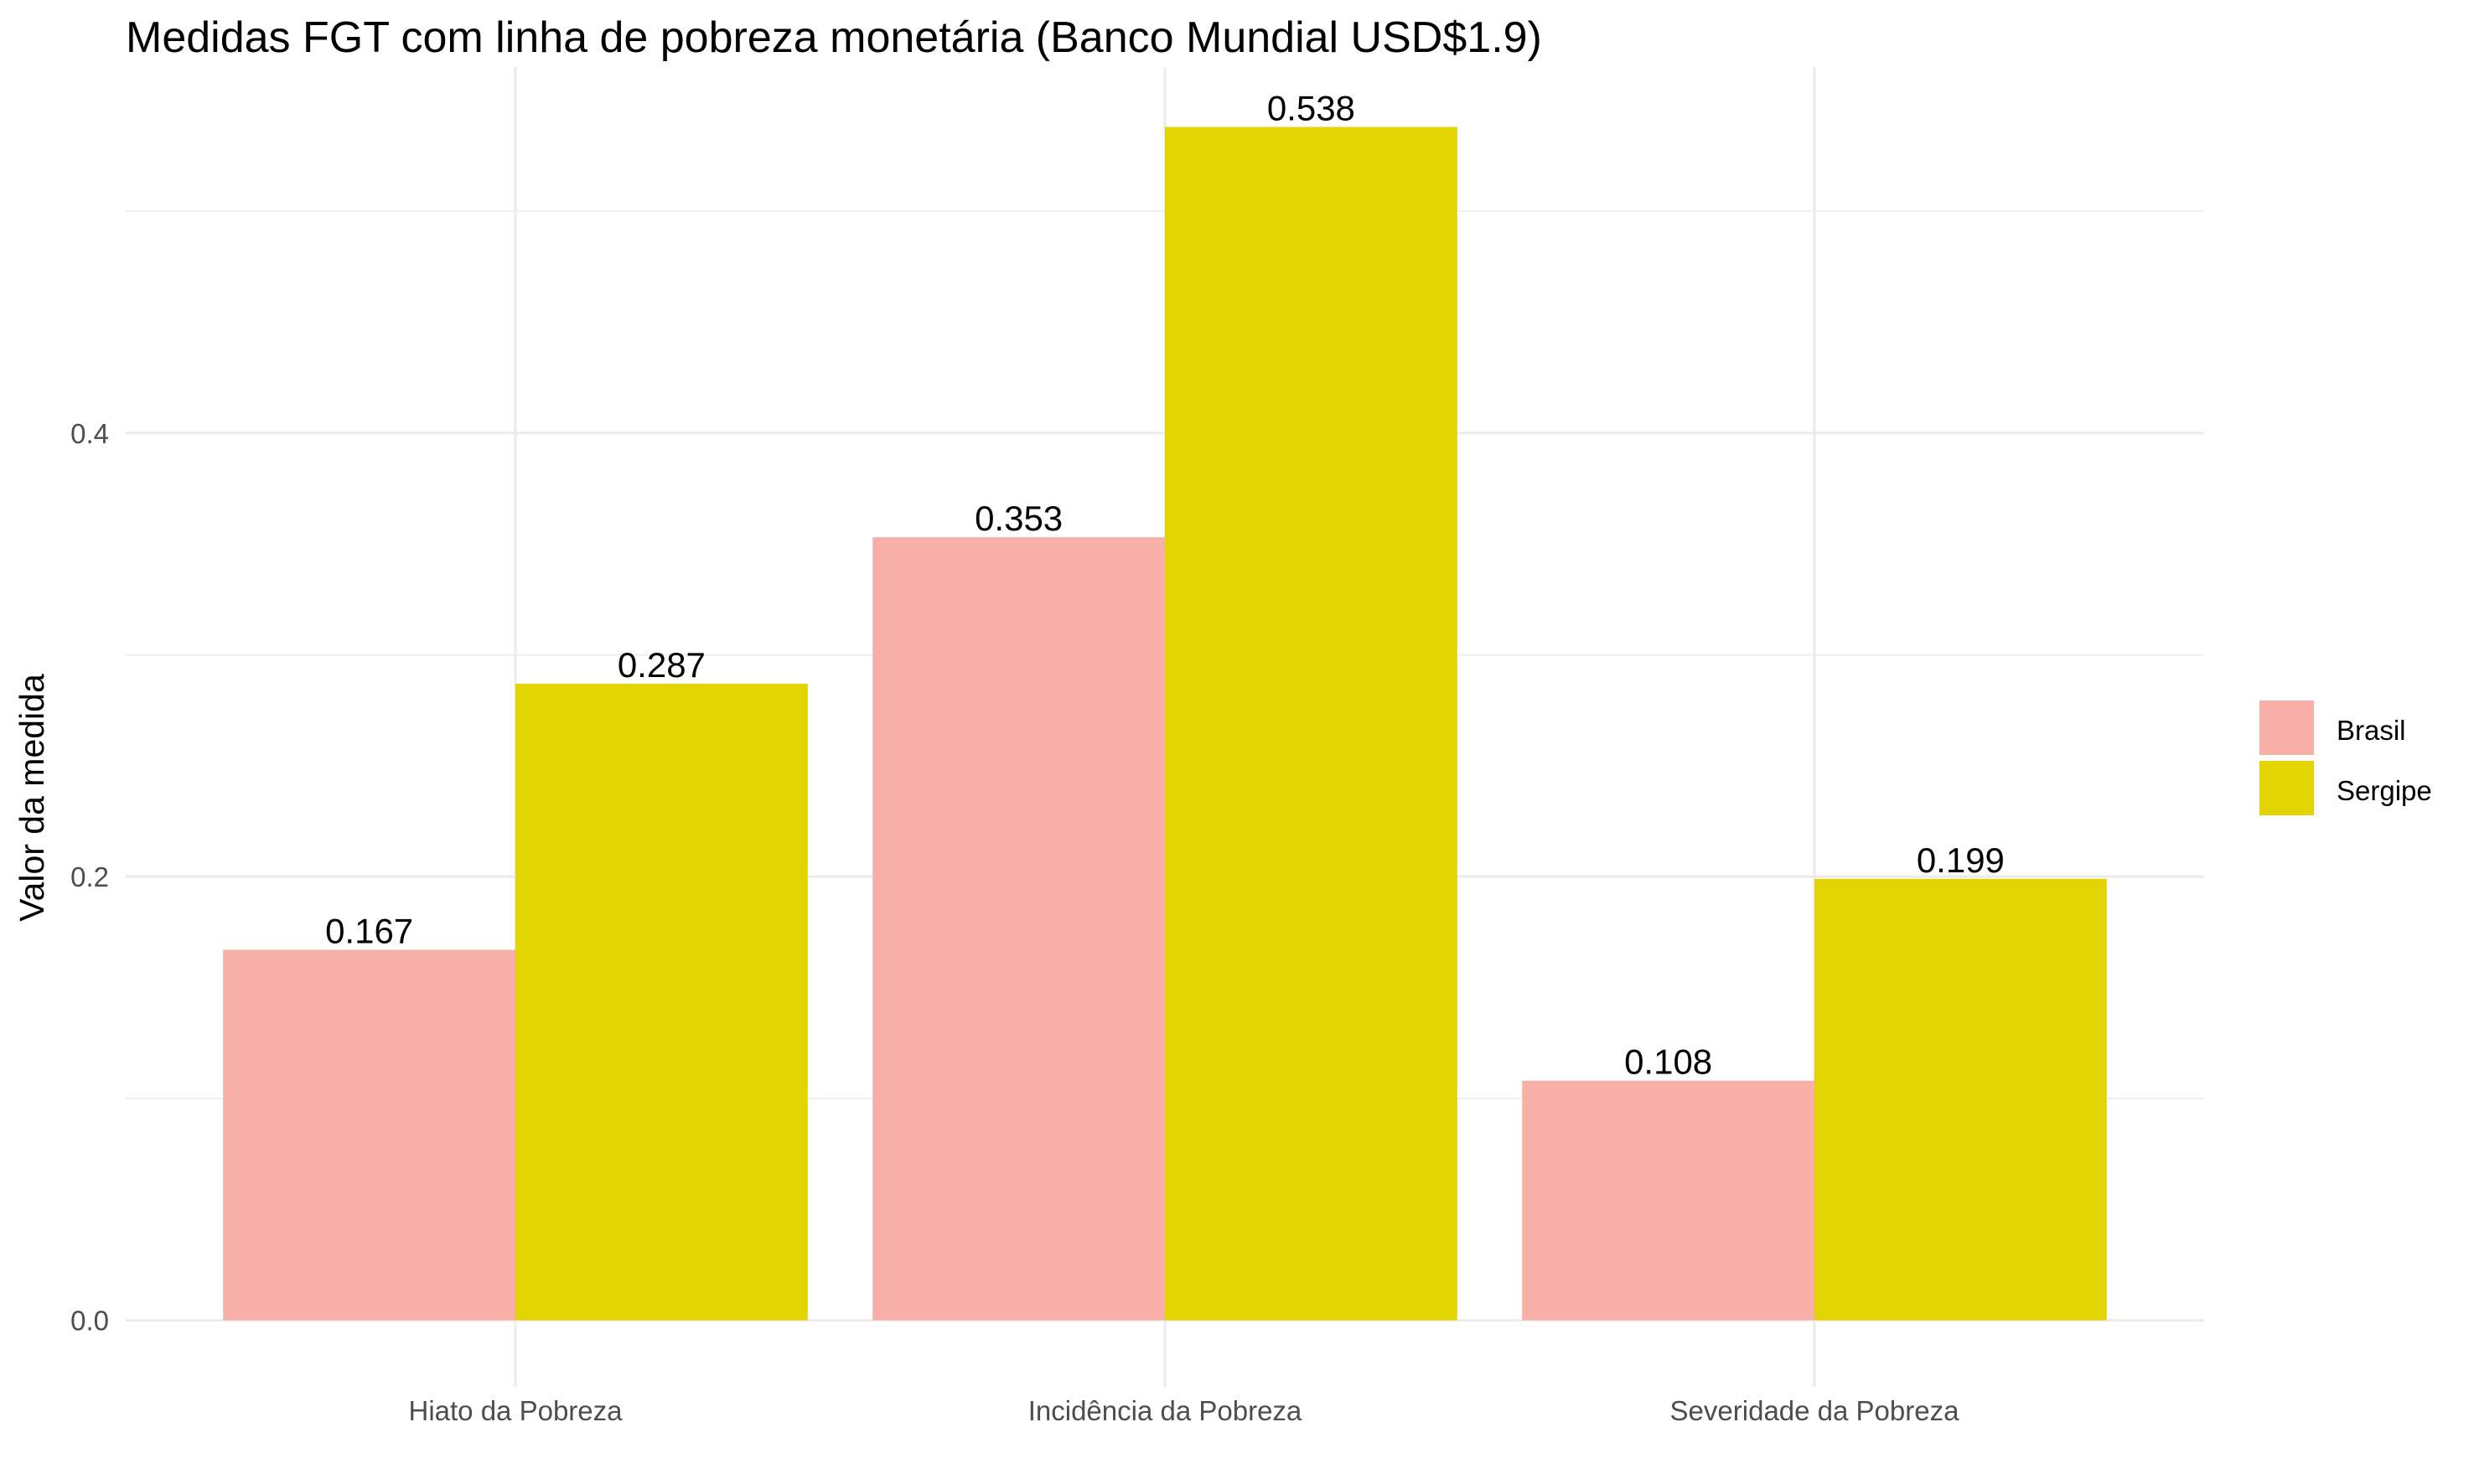 This screenshot has height=1484, width=2474. I want to click on data-label-brasil: 0.167, so click(369, 931).